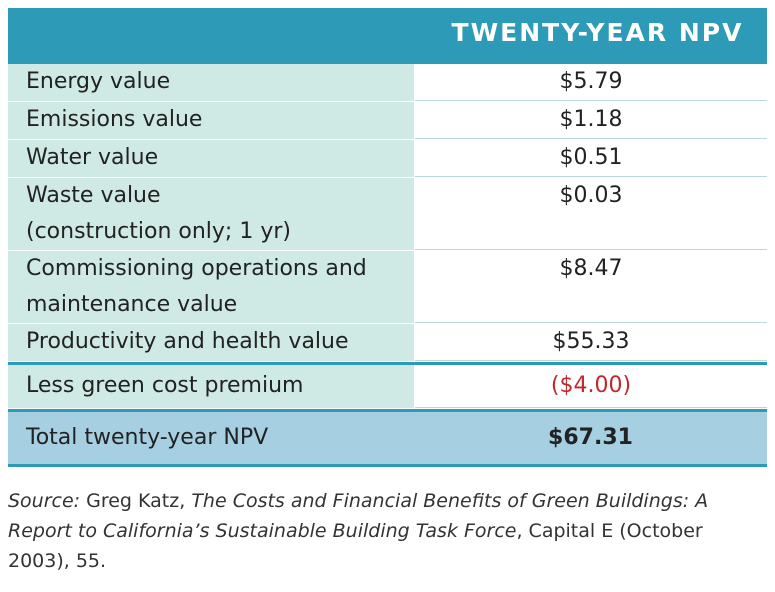 This screenshot has height=592, width=775. What do you see at coordinates (136, 501) in the screenshot?
I see `source-author: Greg Katz,` at bounding box center [136, 501].